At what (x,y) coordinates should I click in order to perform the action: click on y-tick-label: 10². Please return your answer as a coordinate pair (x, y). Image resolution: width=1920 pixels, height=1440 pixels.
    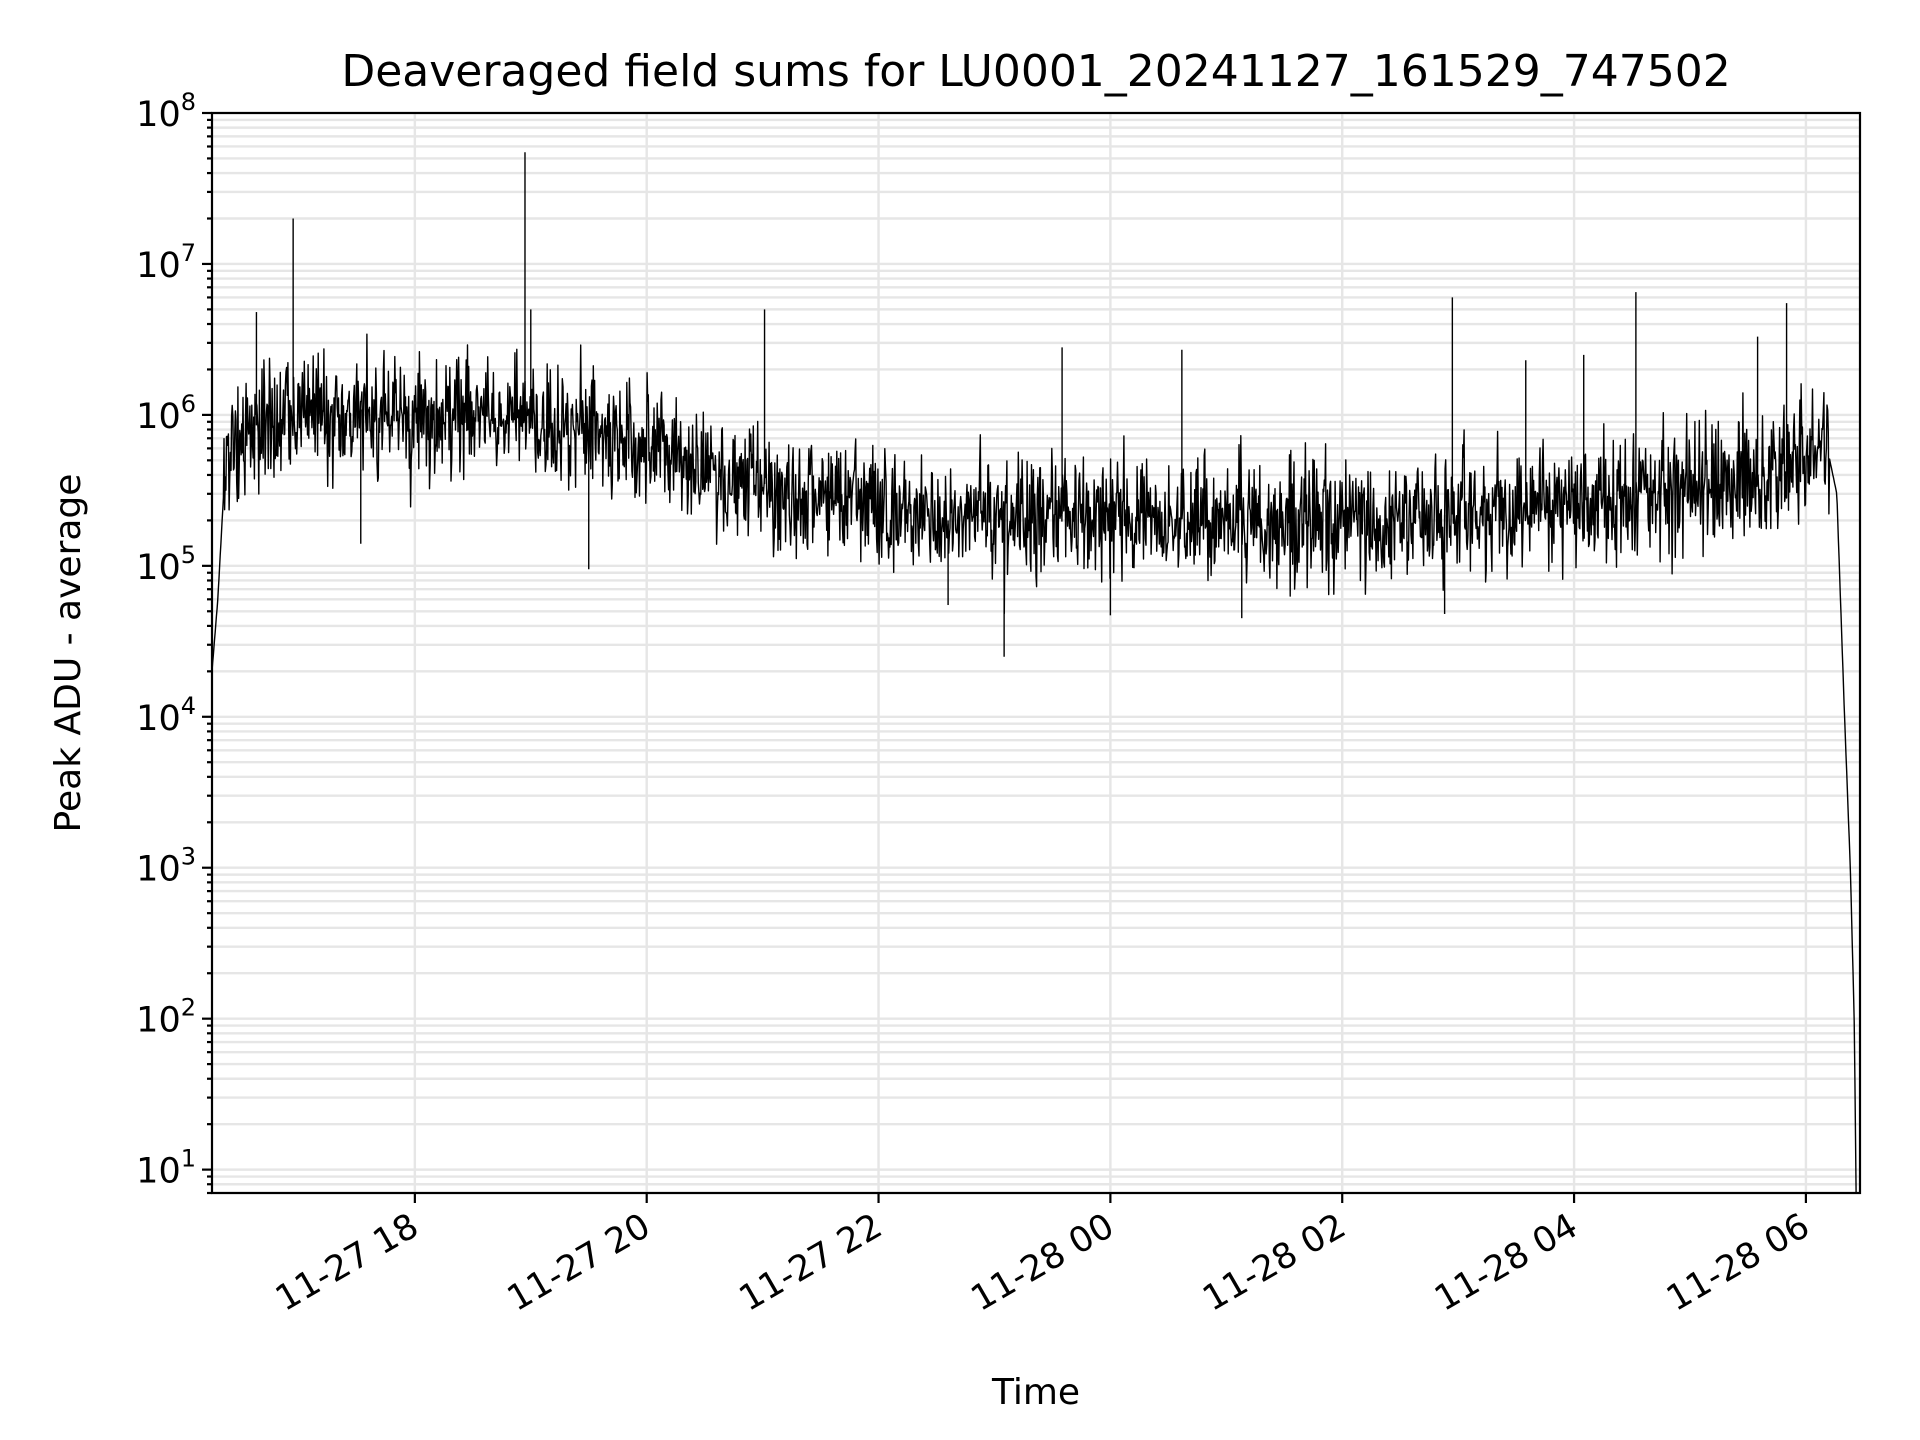
    Looking at the image, I should click on (166, 1017).